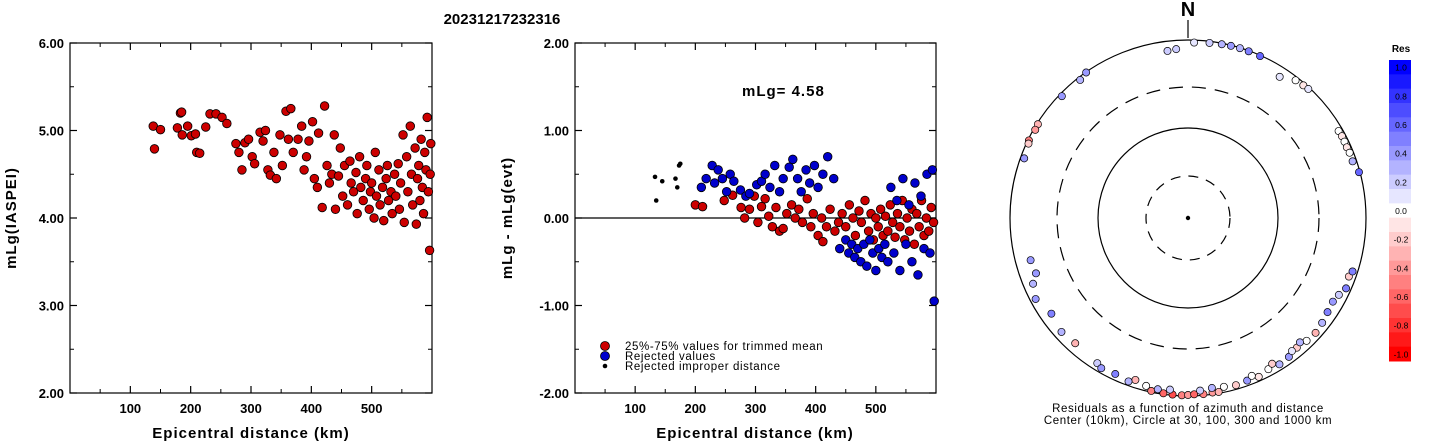 Image resolution: width=1437 pixels, height=441 pixels. What do you see at coordinates (130, 408) in the screenshot?
I see `x-tick-label: 100` at bounding box center [130, 408].